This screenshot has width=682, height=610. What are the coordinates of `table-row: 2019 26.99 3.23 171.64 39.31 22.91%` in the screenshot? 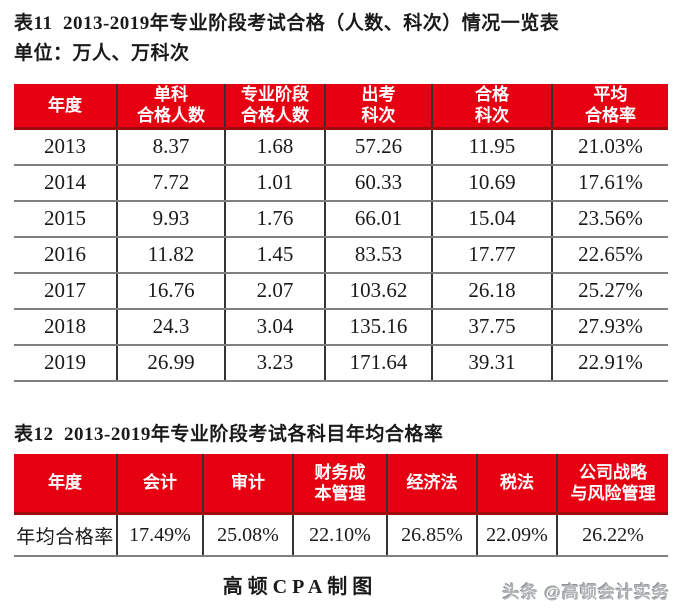 It's located at (341, 363).